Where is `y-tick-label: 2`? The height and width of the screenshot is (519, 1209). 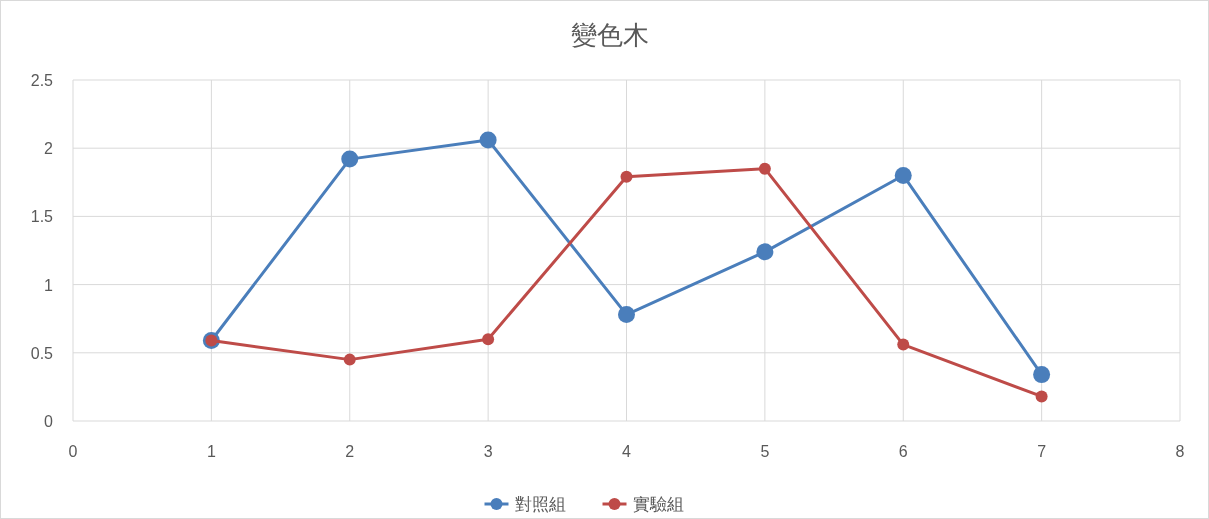
y-tick-label: 2 is located at coordinates (49, 149).